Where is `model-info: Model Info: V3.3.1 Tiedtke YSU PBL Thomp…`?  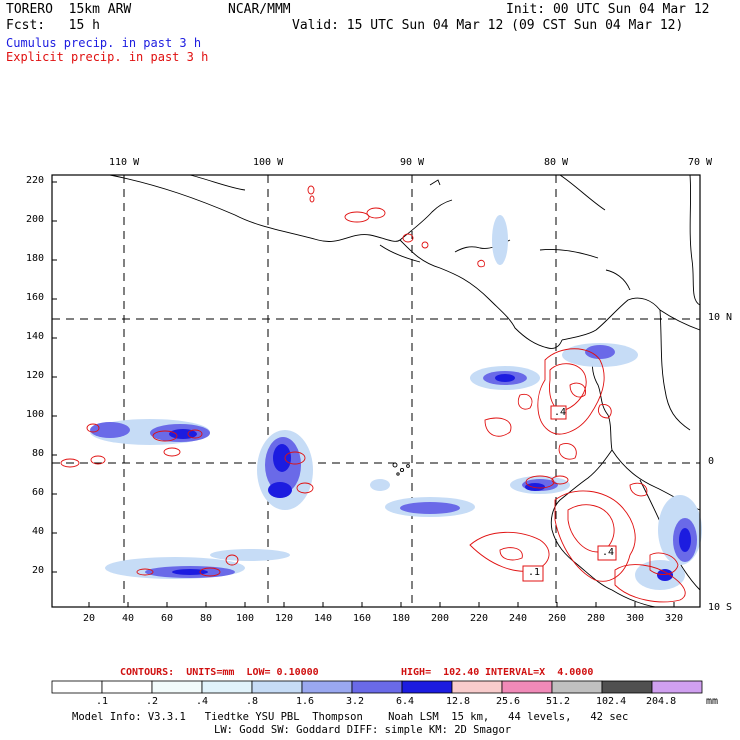
model-info: Model Info: V3.3.1 Tiedtke YSU PBL Thomp… is located at coordinates (350, 717).